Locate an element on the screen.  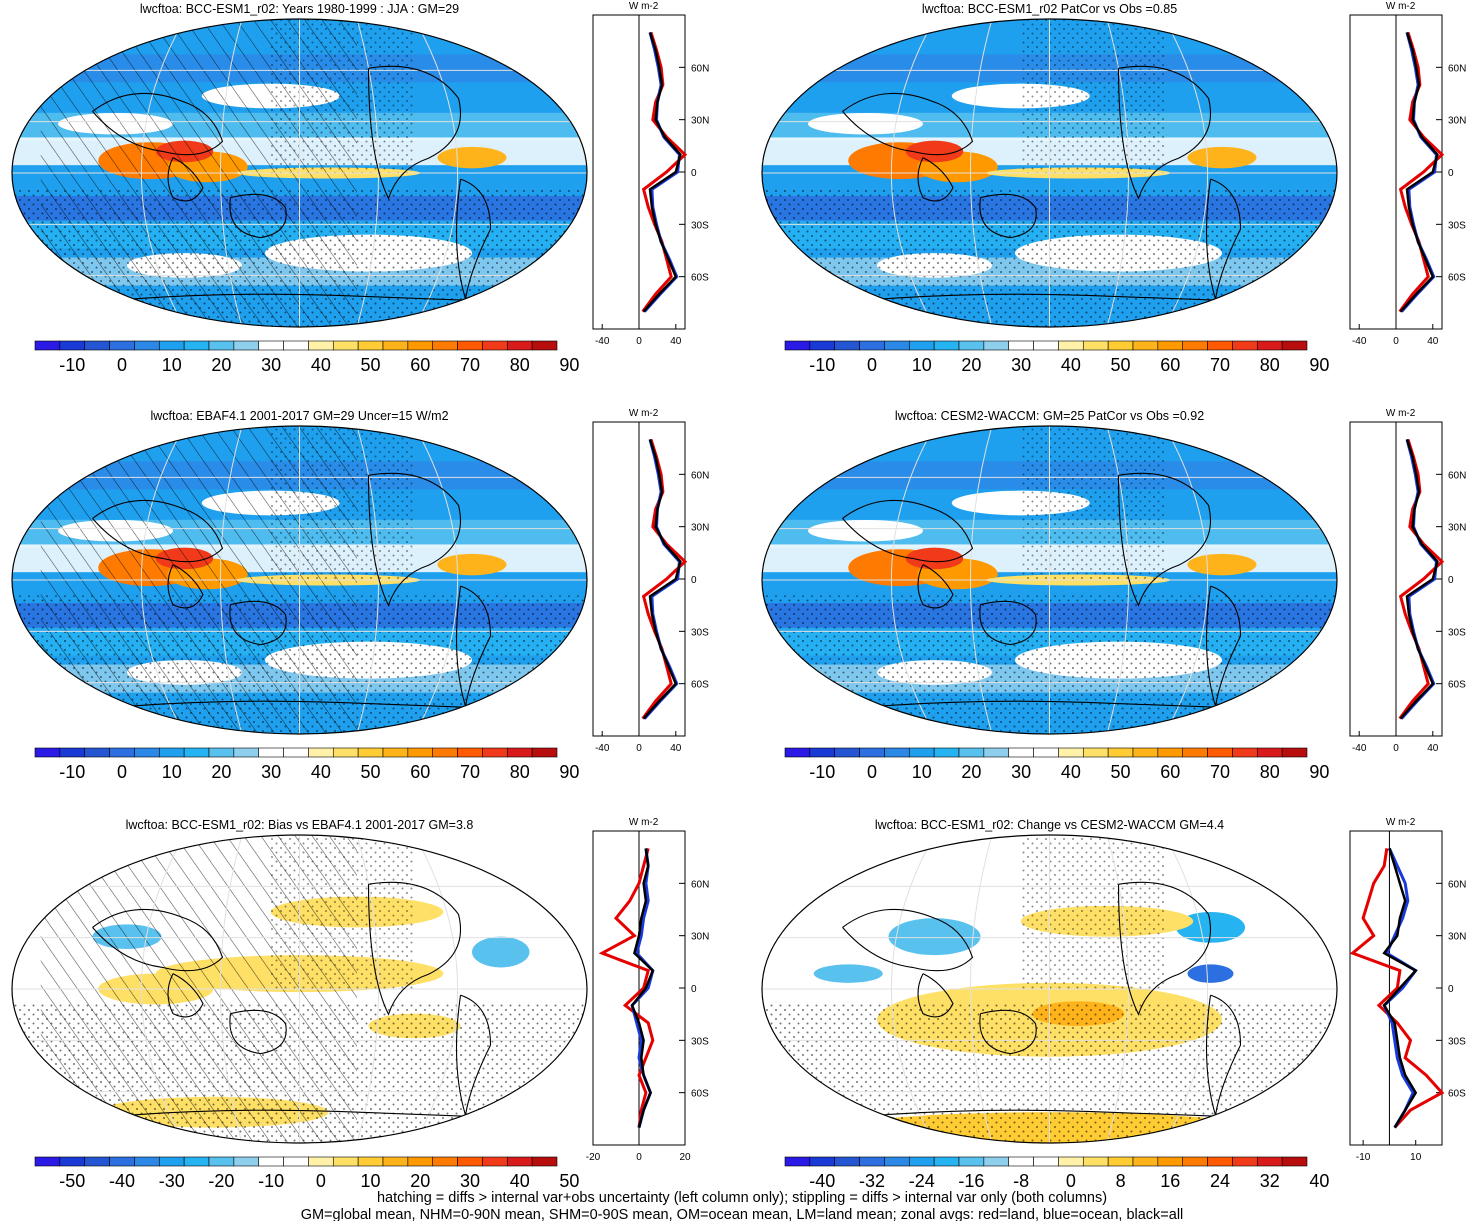
x-tick-label: -10 is located at coordinates (1363, 1157).